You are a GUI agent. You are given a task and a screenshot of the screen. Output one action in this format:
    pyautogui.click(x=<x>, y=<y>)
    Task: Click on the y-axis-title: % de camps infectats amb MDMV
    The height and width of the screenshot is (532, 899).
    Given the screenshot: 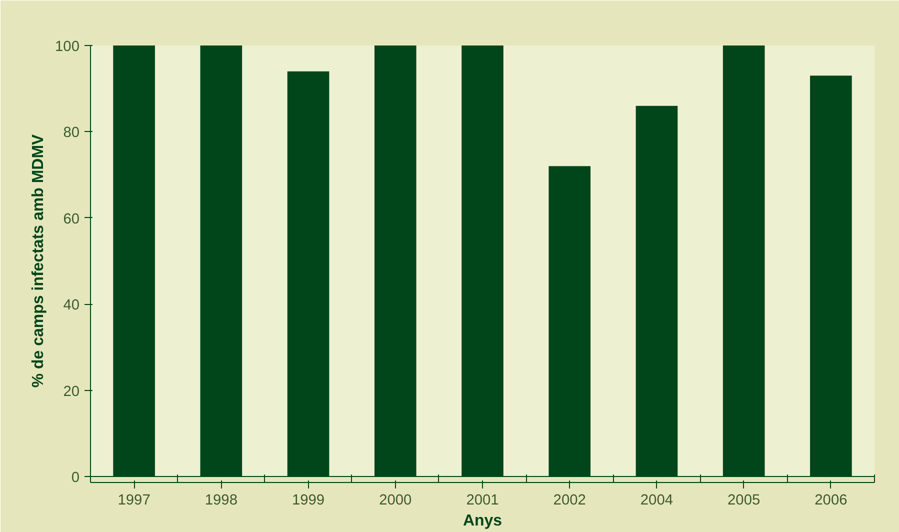 What is the action you would take?
    pyautogui.click(x=39, y=261)
    